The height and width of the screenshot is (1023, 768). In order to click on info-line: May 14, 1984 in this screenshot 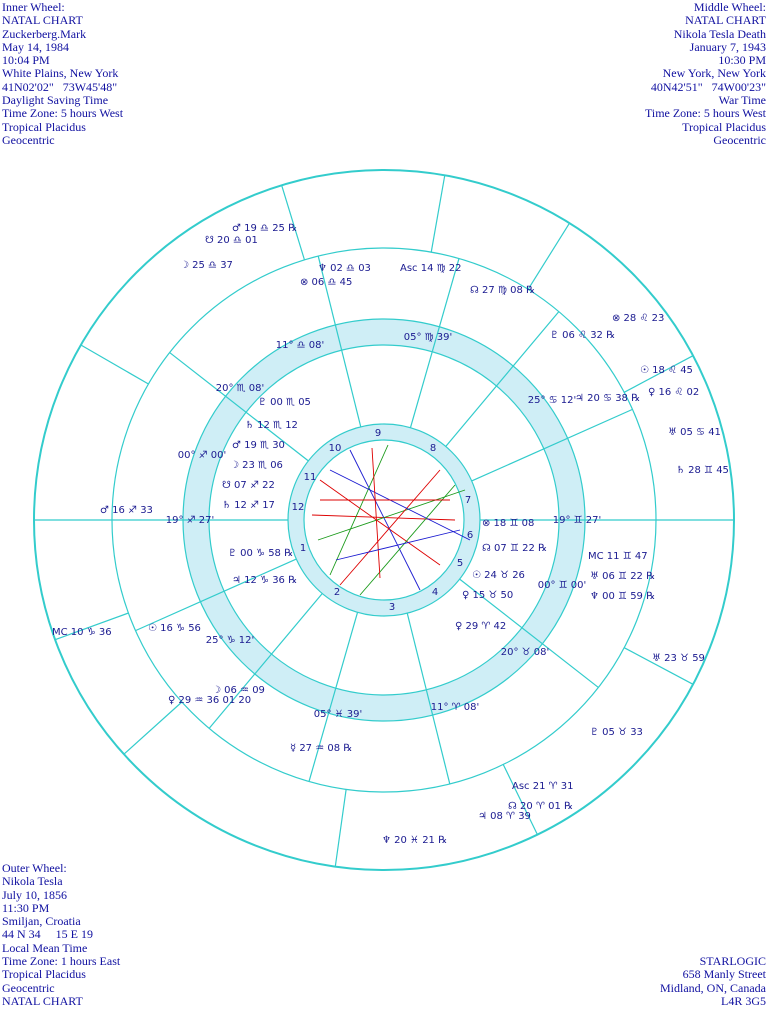, I will do `click(35, 46)`.